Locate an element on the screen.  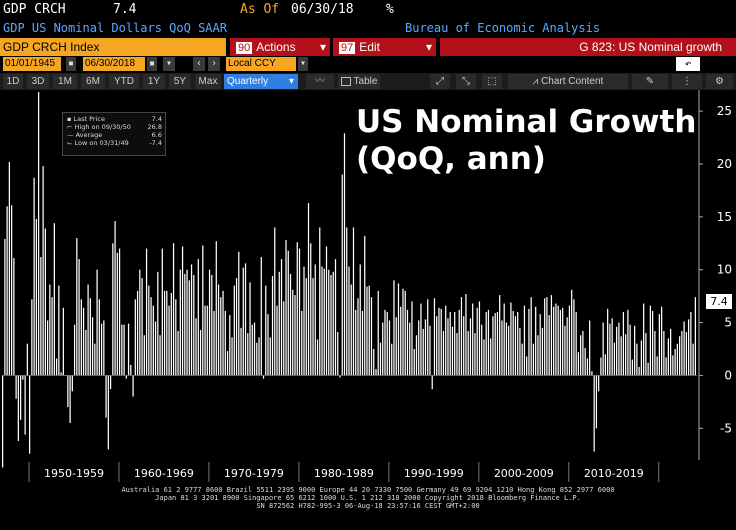
end-date-field: 06/30/2018 is located at coordinates (114, 64).